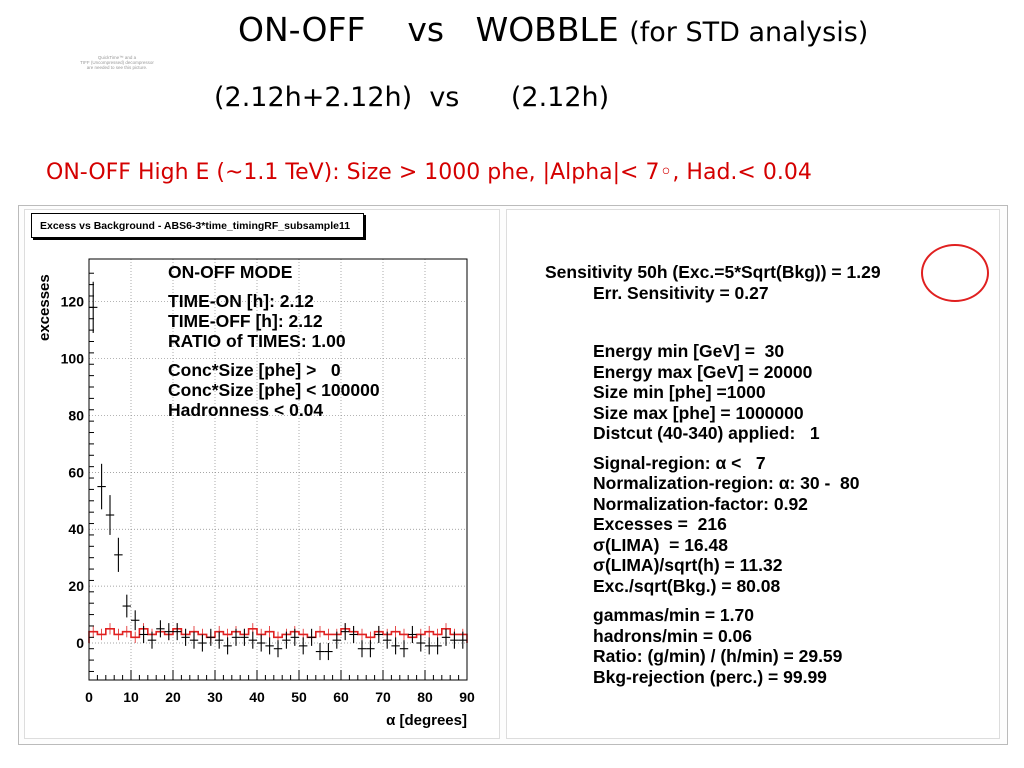 Image resolution: width=1024 pixels, height=768 pixels. What do you see at coordinates (274, 390) in the screenshot?
I see `mode-line: Conc*Size [phe] < 100000` at bounding box center [274, 390].